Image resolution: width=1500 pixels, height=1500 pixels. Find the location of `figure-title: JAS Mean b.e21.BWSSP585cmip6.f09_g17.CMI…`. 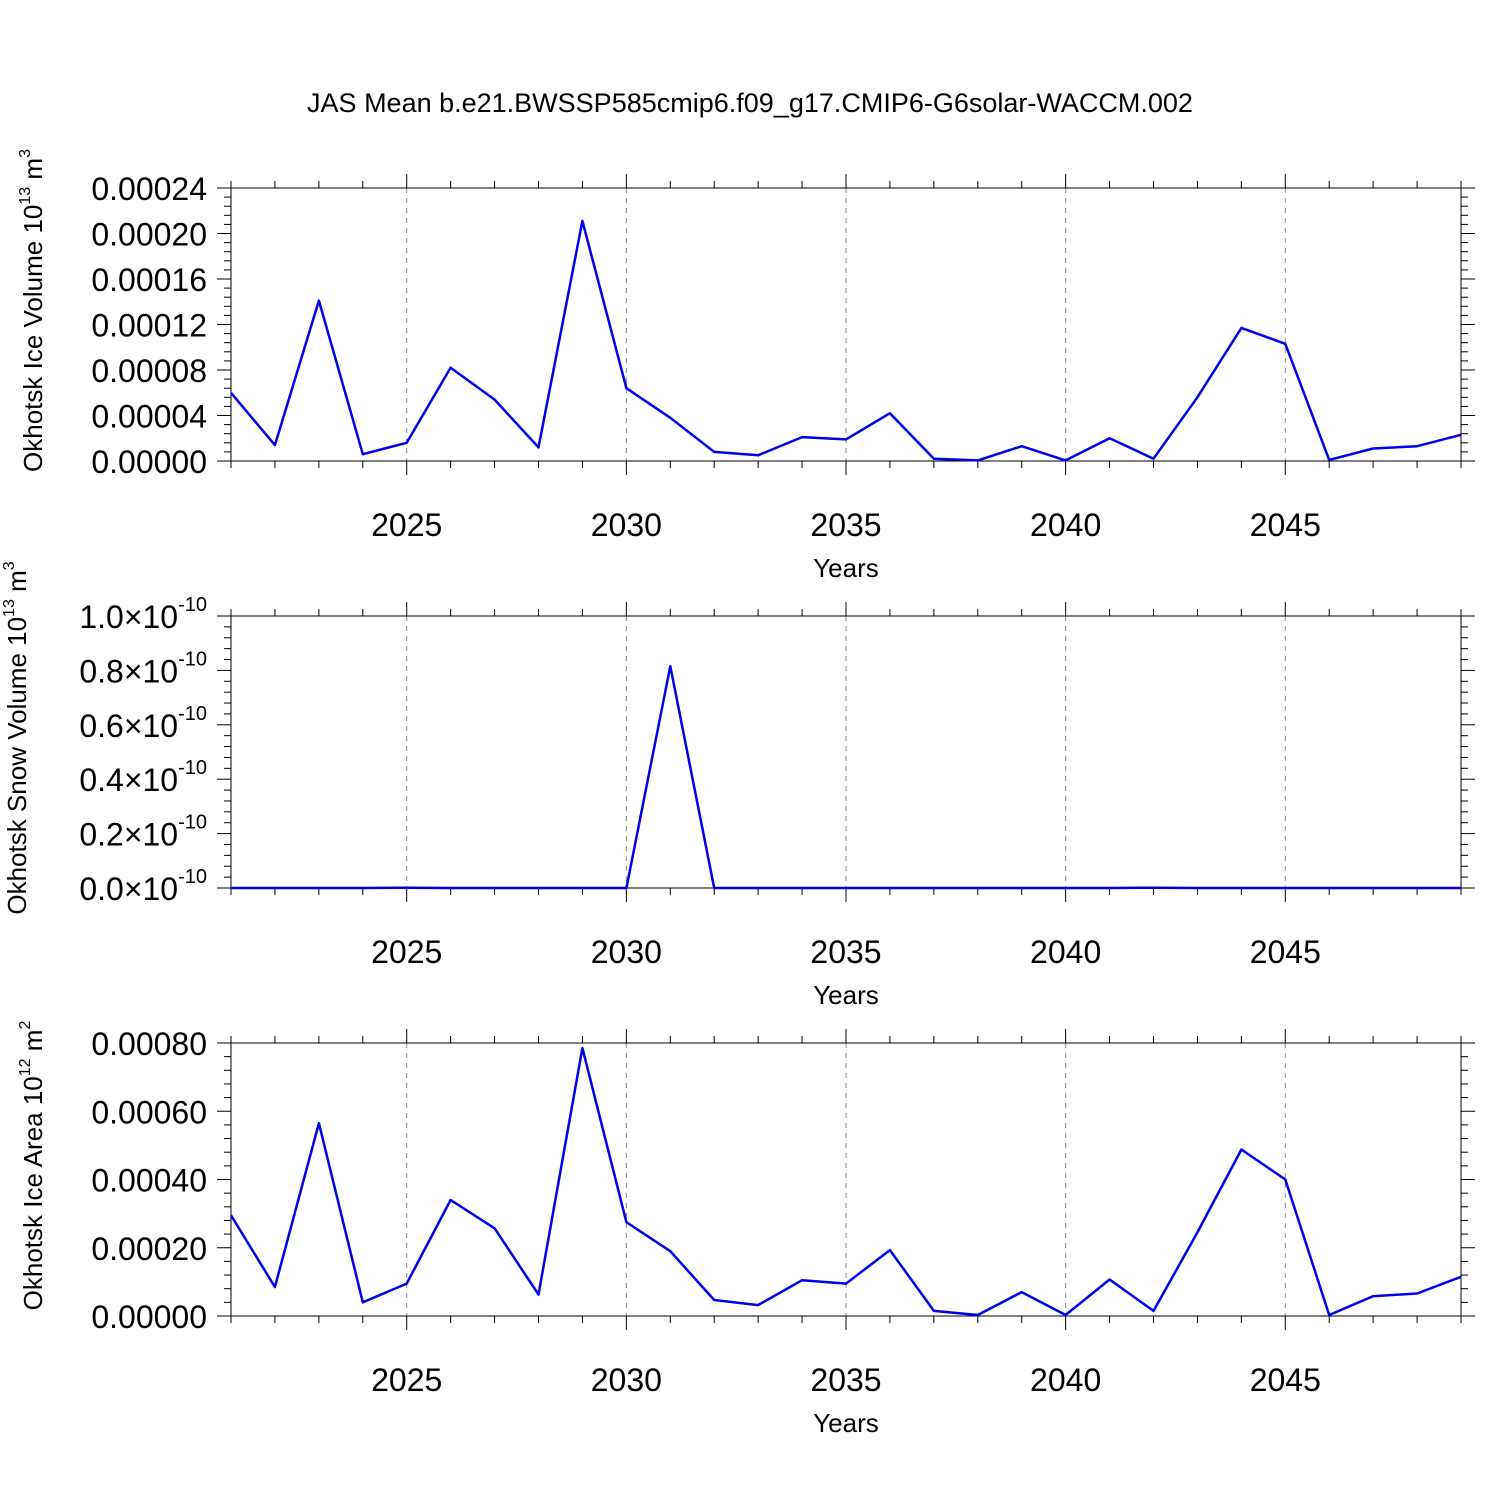

figure-title: JAS Mean b.e21.BWSSP585cmip6.f09_g17.CMI… is located at coordinates (750, 103).